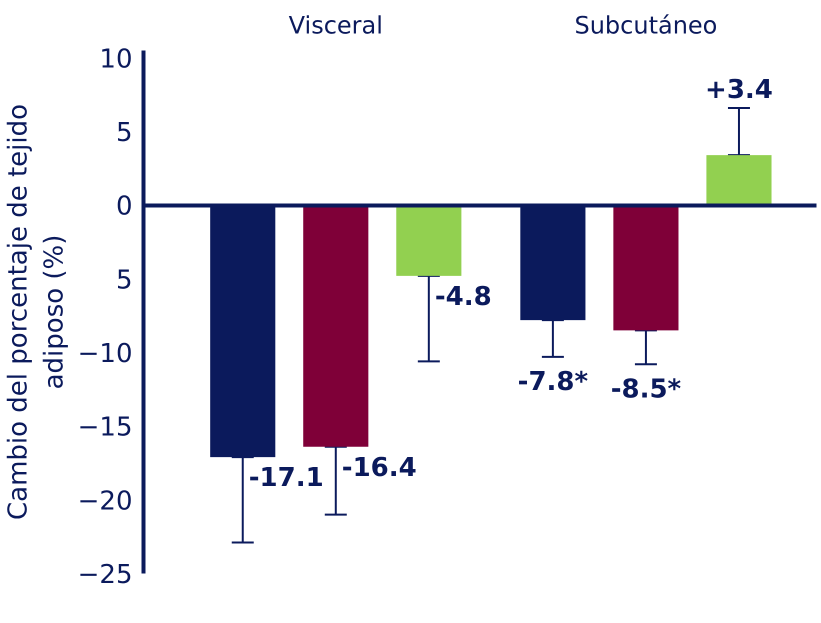 The height and width of the screenshot is (623, 821). Describe the element at coordinates (105, 501) in the screenshot. I see `y-tick-label: −20` at that location.